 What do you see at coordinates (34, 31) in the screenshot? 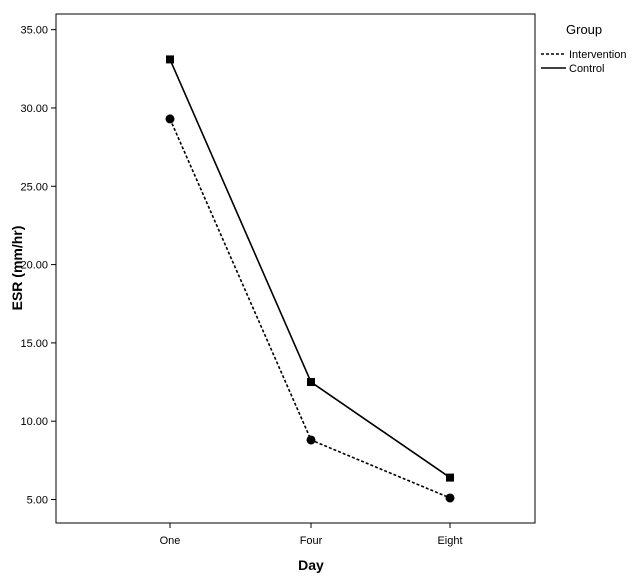
I see `y-tick-label: 35.00` at bounding box center [34, 31].